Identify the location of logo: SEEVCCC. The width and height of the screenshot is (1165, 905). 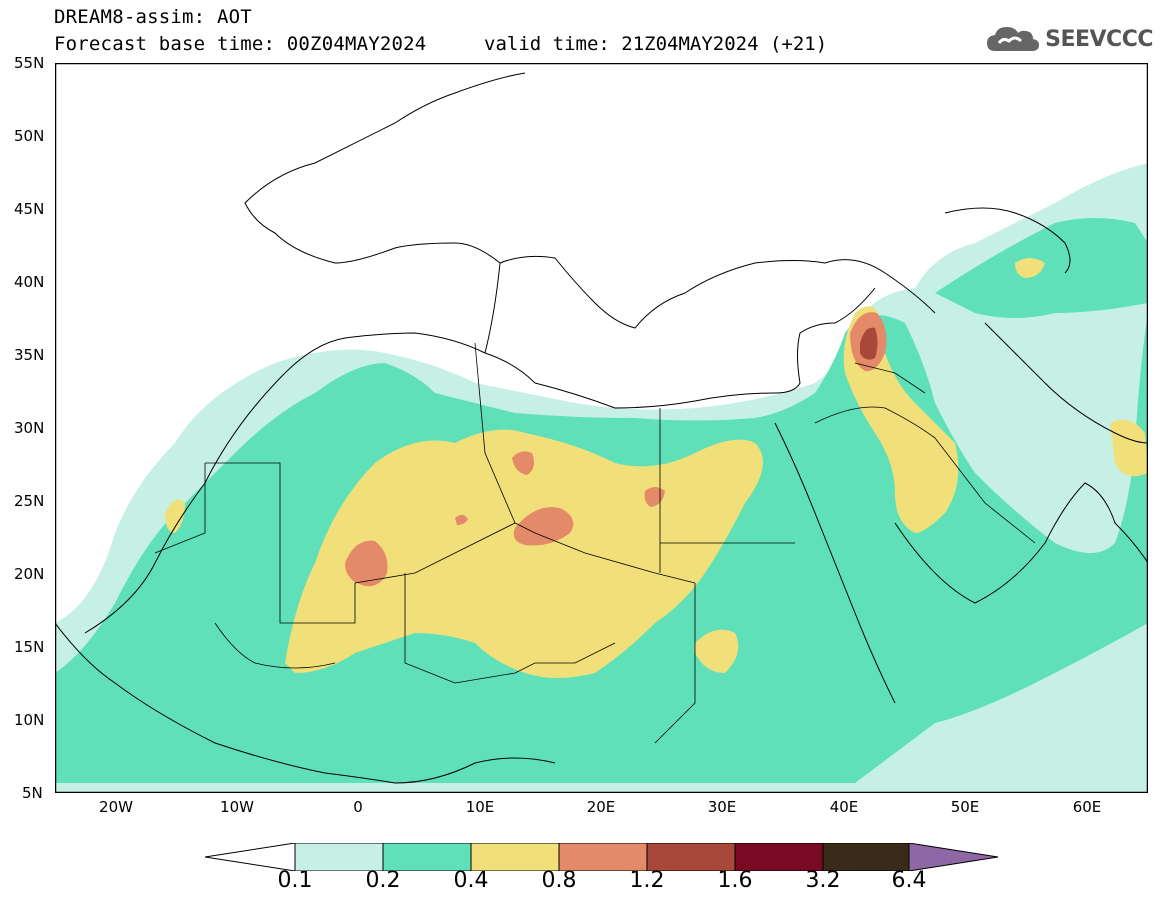
(1069, 39).